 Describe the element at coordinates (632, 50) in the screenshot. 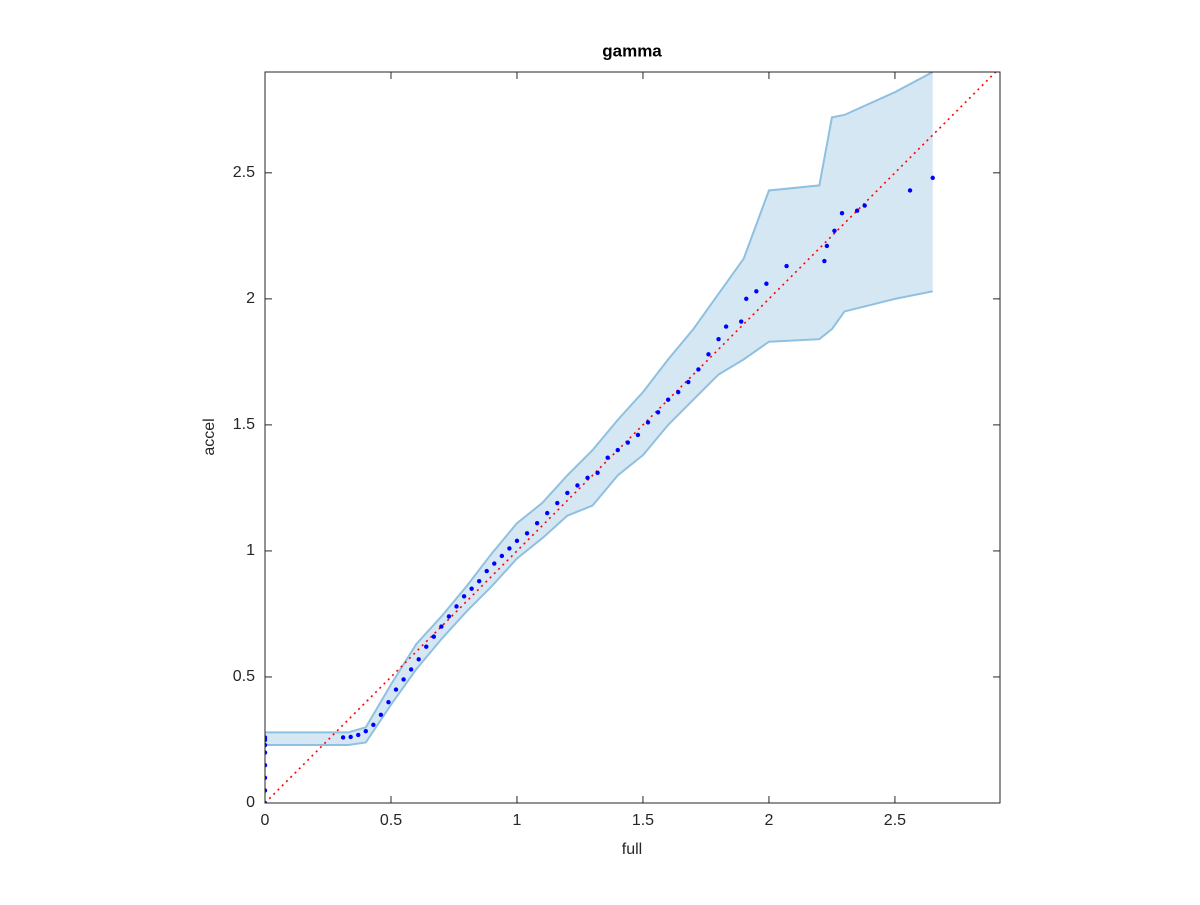

I see `chart-title: gamma` at that location.